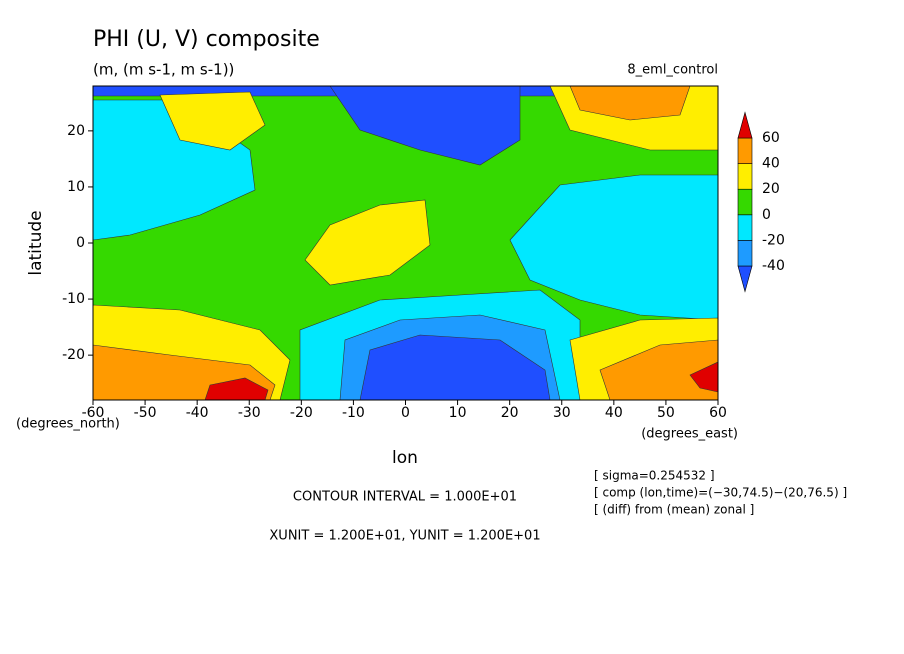 The image size is (904, 654). I want to click on colorbar-label: 20, so click(771, 189).